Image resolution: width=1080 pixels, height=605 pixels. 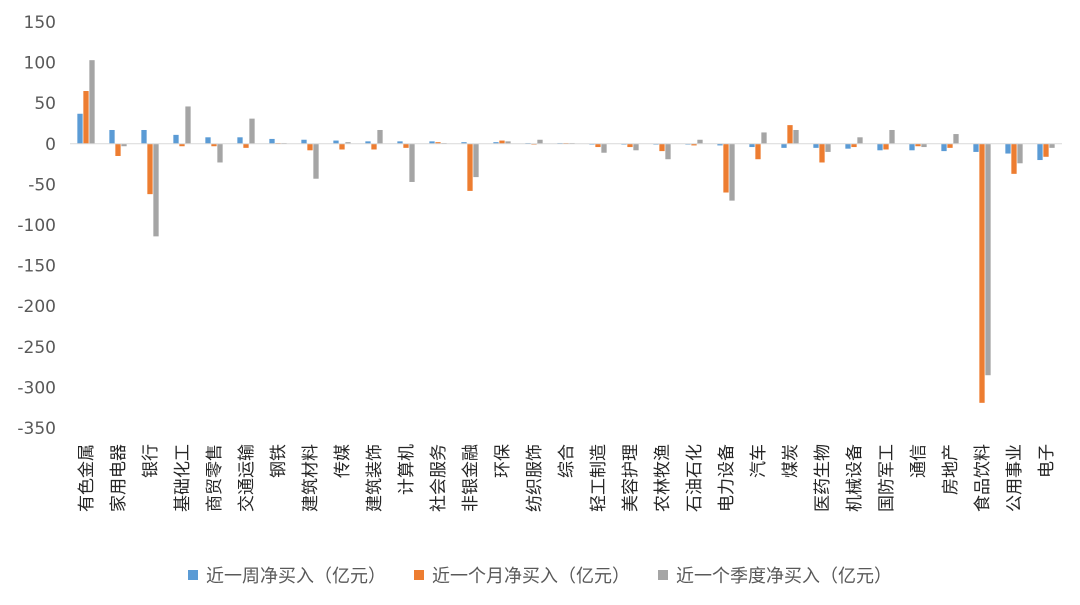 I want to click on legend-item-weekly: 近一周净买入（亿元）, so click(x=287, y=575).